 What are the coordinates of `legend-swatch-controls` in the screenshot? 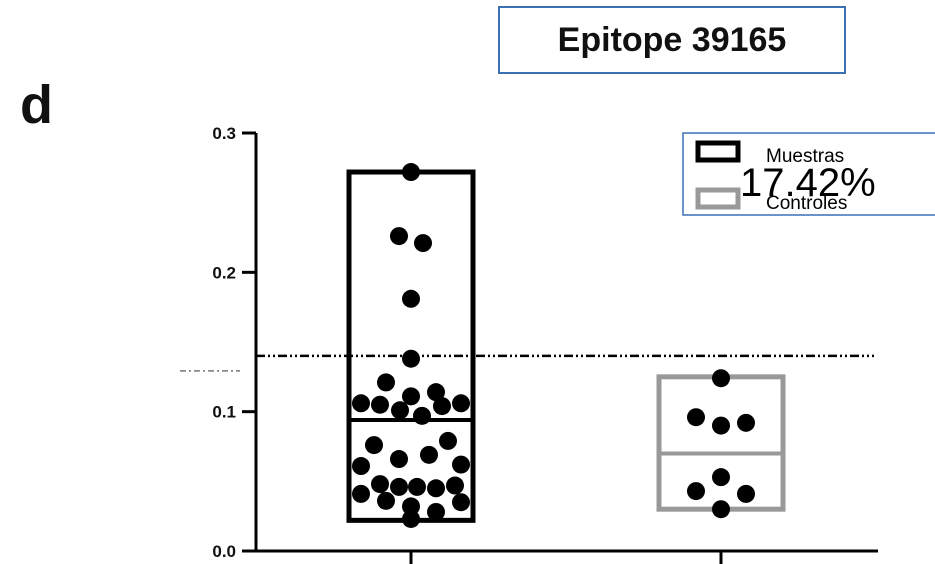 It's located at (718, 198).